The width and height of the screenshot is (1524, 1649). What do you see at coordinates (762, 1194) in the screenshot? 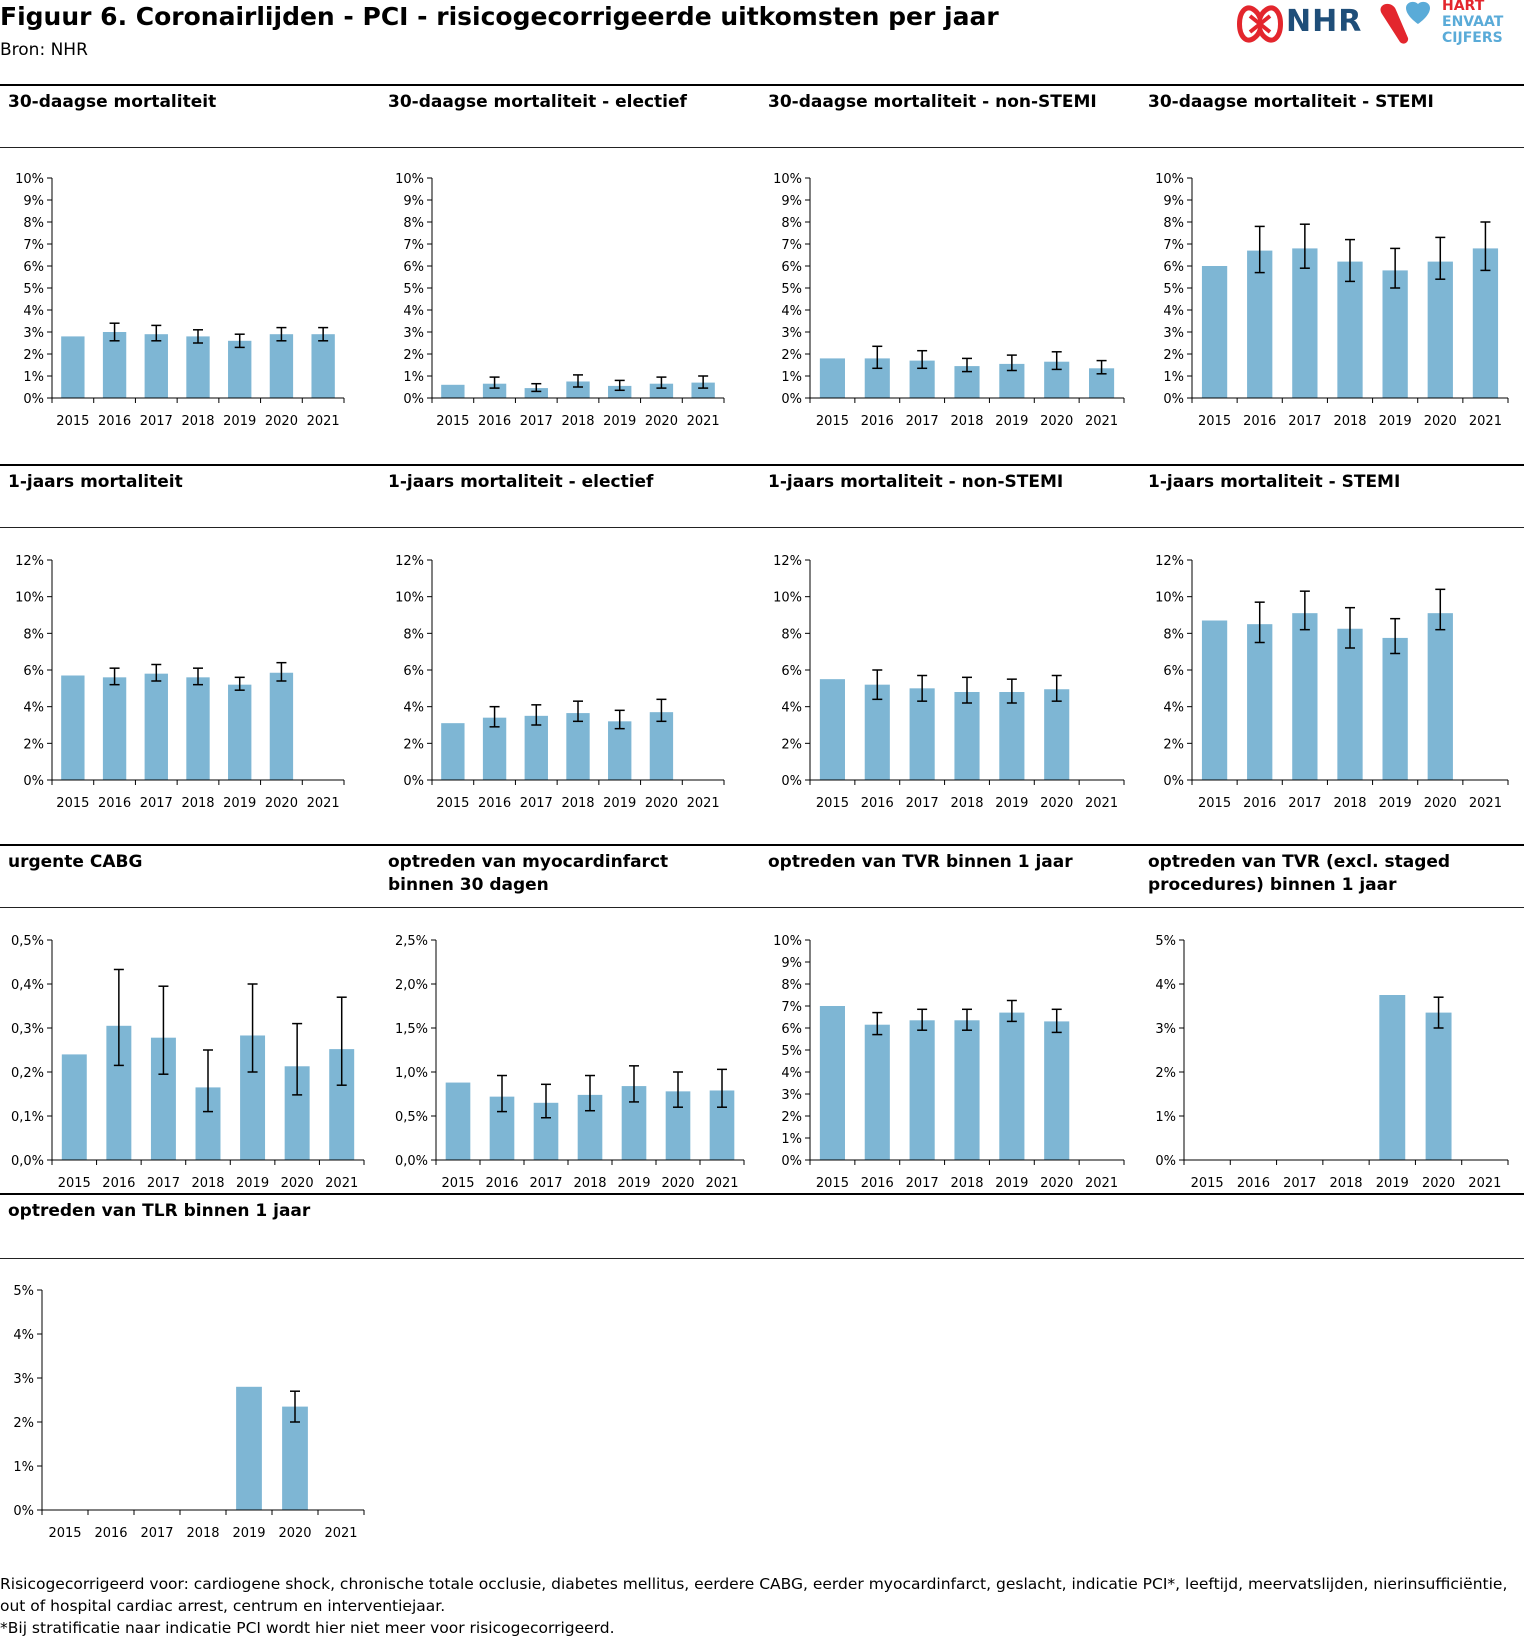
I see `row4-top-rule` at bounding box center [762, 1194].